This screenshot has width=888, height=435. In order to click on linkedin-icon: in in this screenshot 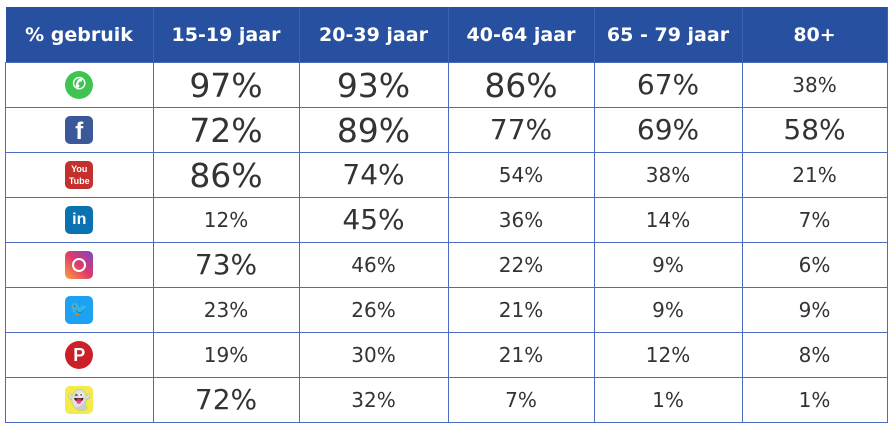, I will do `click(79, 220)`.